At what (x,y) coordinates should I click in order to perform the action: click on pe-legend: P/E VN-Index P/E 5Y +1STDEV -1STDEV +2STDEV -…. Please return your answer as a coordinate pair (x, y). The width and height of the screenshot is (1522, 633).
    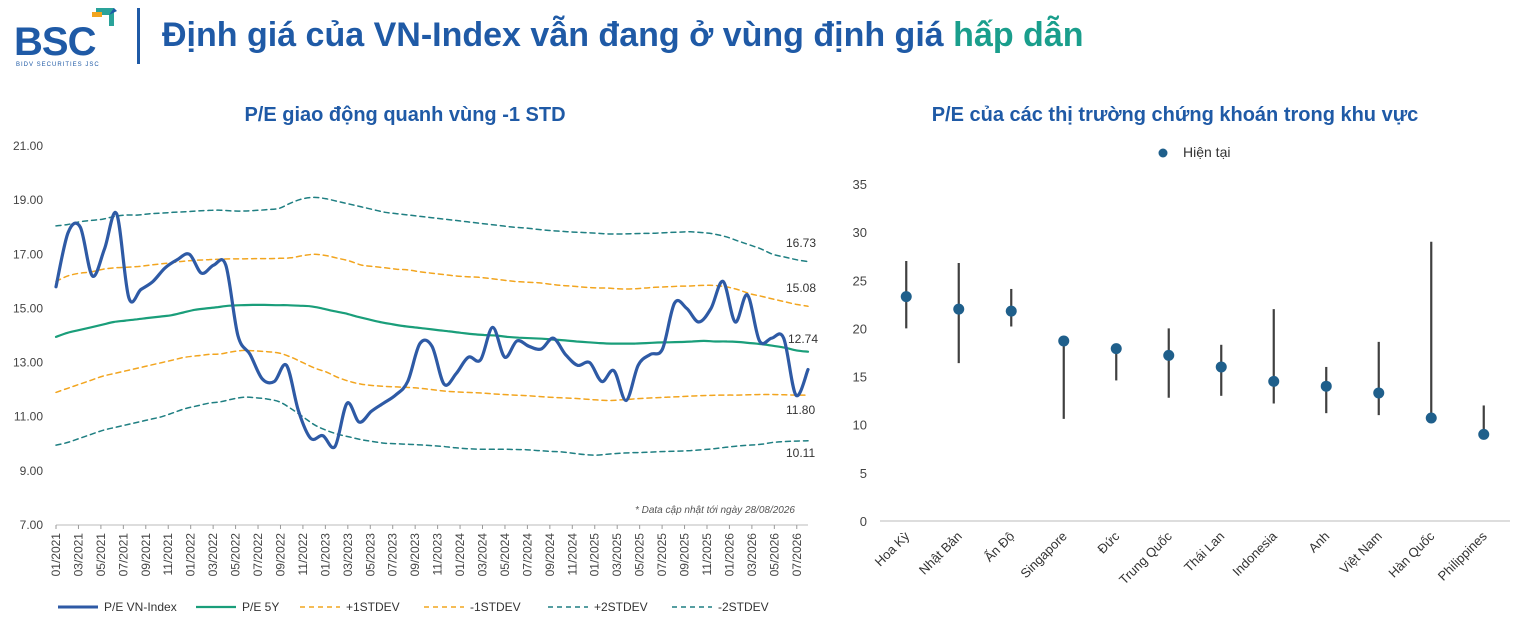
    Looking at the image, I should click on (413, 607).